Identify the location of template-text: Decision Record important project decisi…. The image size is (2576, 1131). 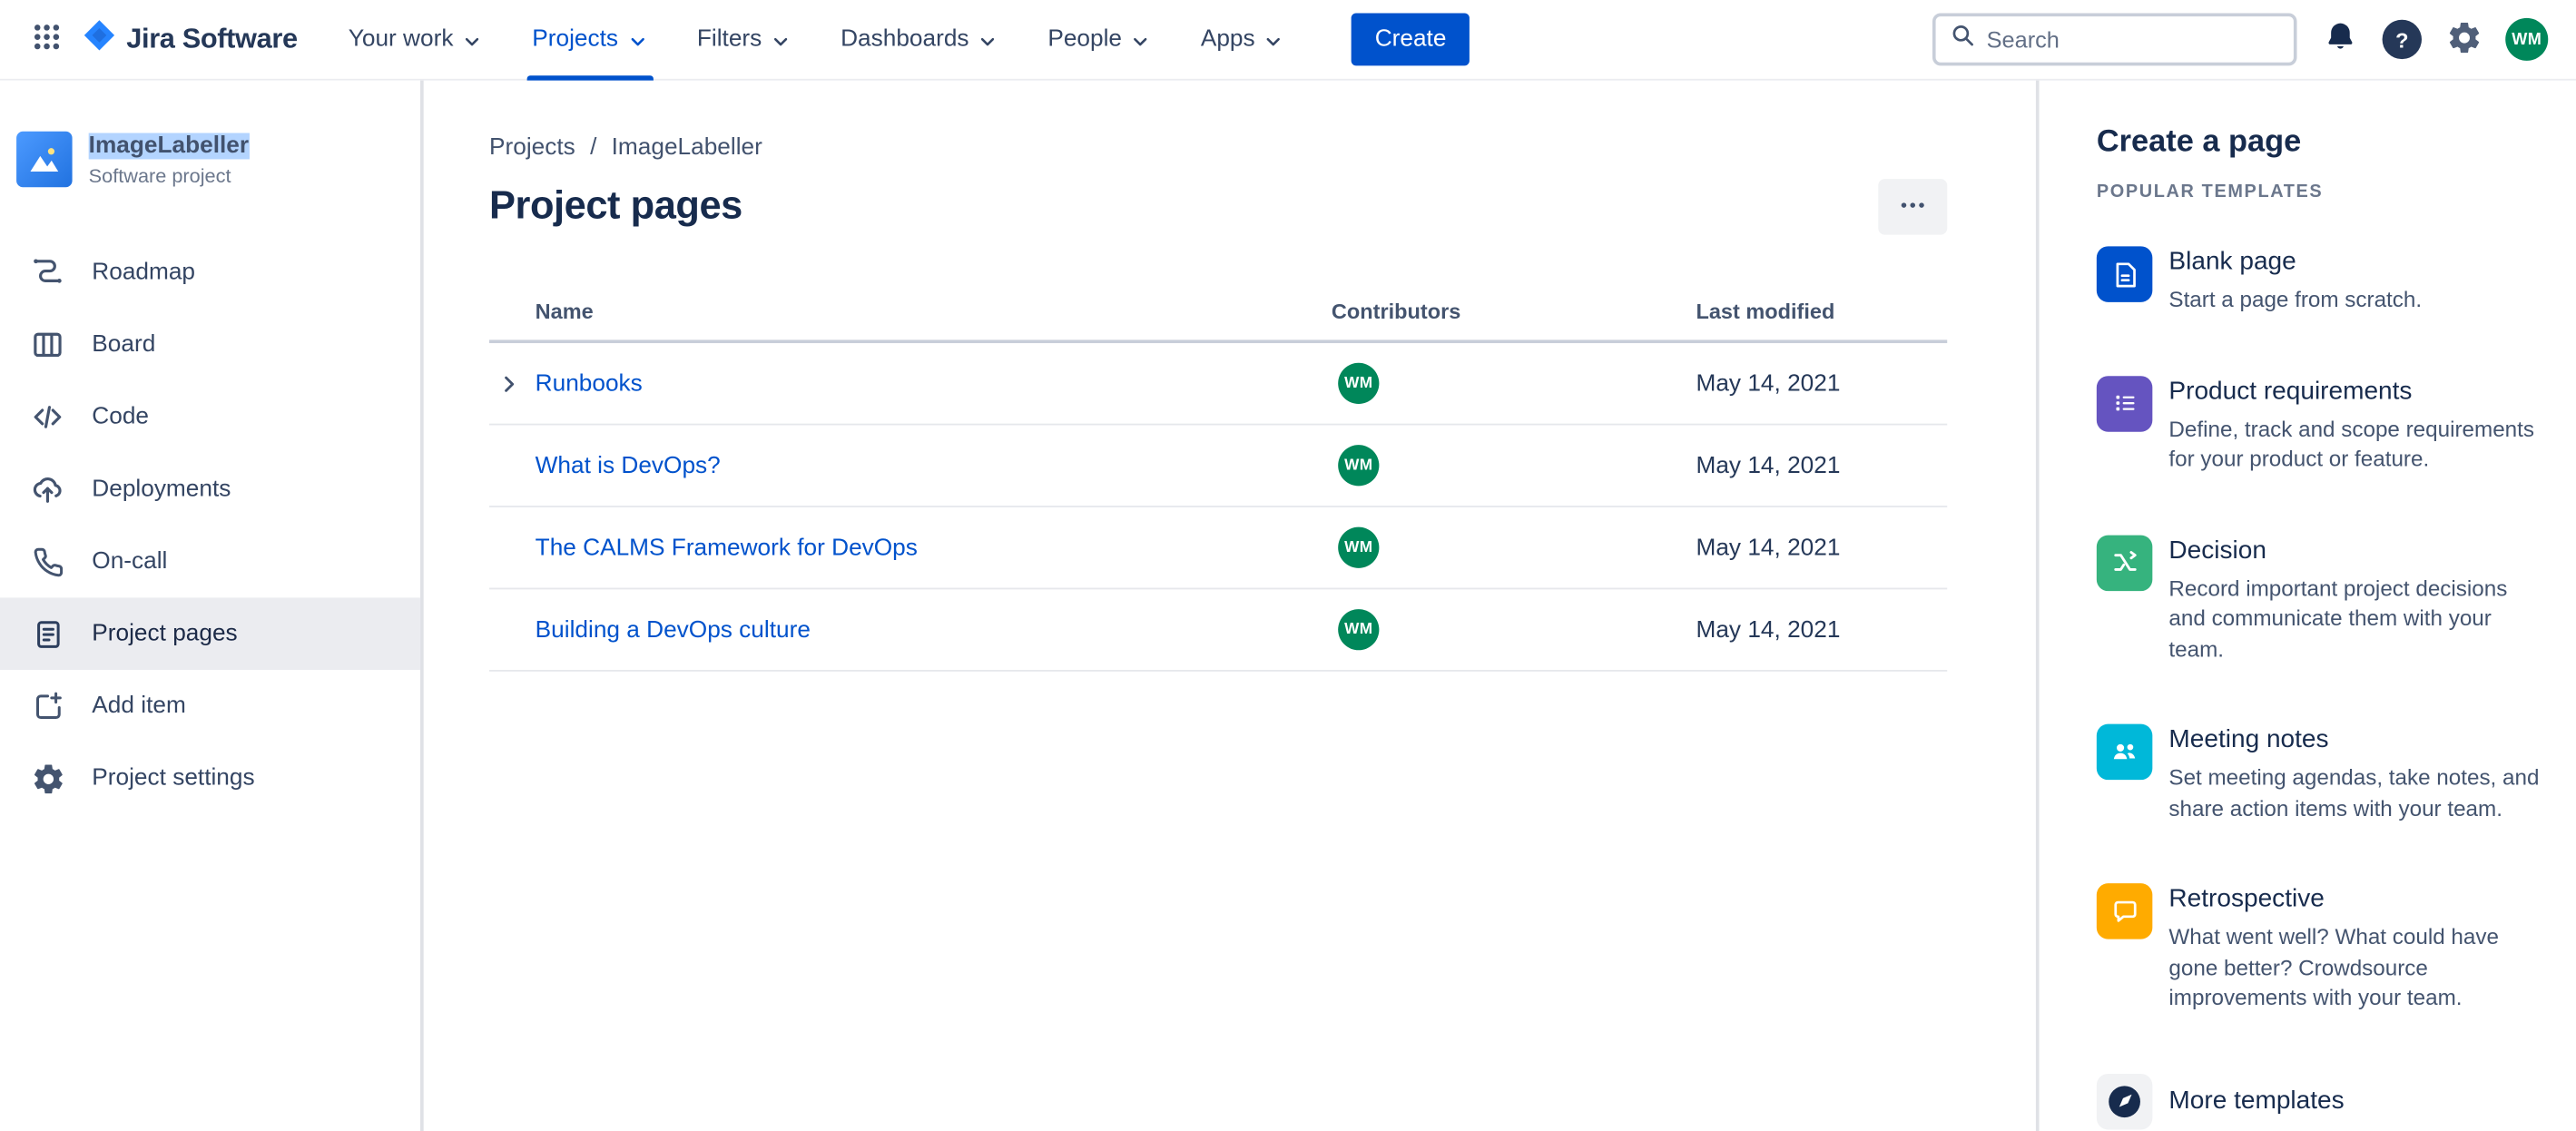
(2355, 600).